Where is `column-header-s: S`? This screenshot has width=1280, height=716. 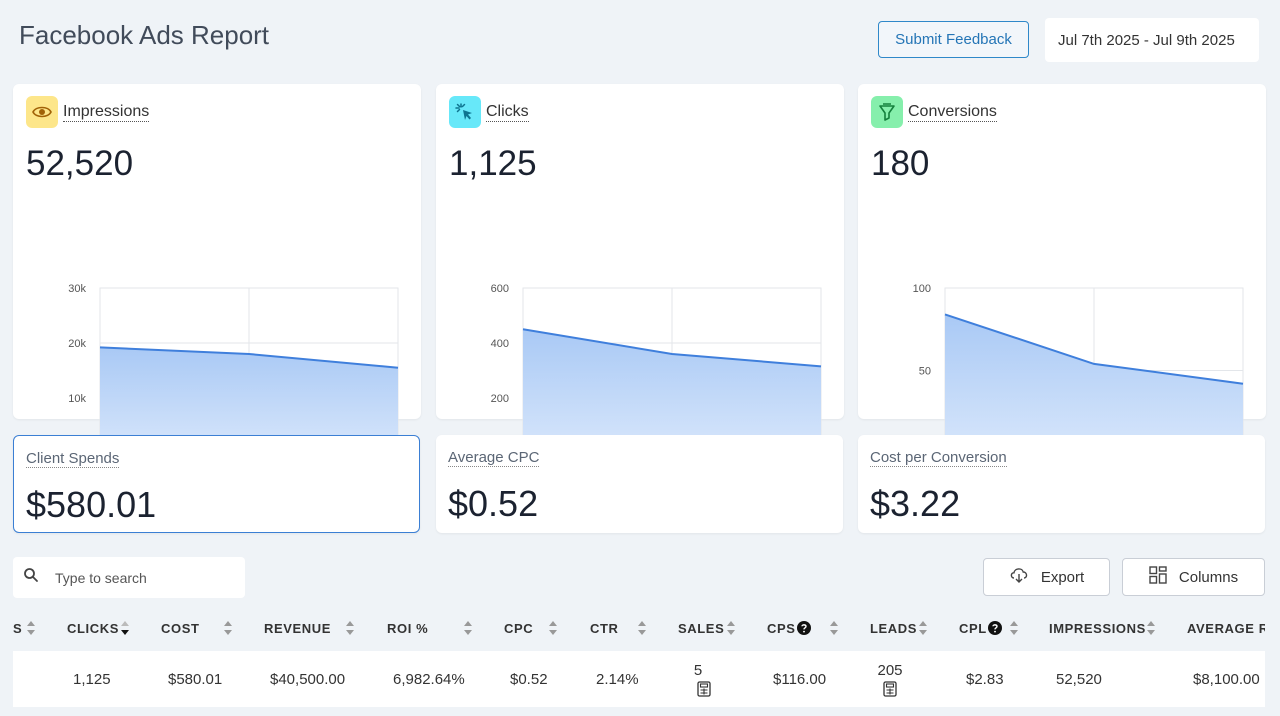
column-header-s: S is located at coordinates (18, 628).